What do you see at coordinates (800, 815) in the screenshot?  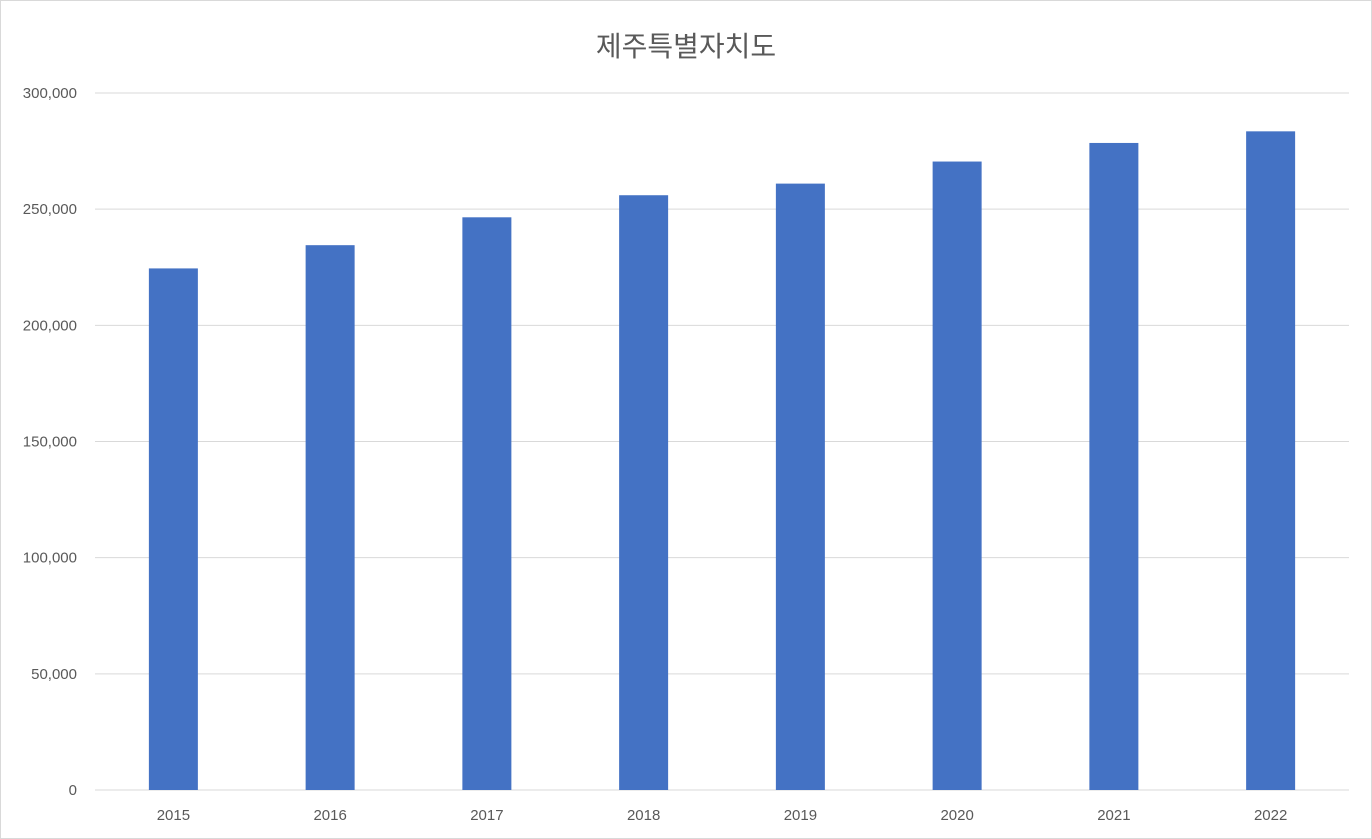 I see `x-tick-label: 2019` at bounding box center [800, 815].